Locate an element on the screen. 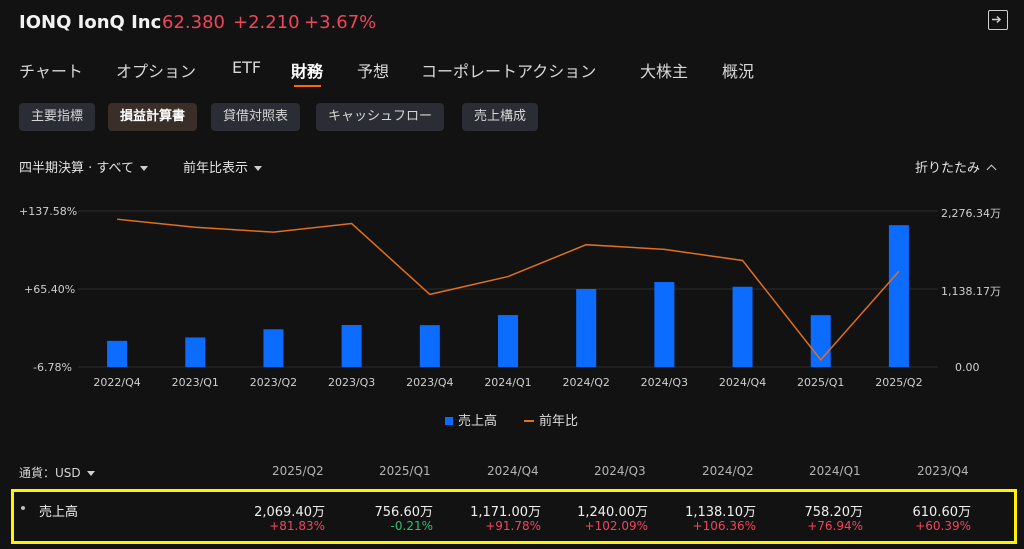  tab-major-holders: 大株主 is located at coordinates (664, 71).